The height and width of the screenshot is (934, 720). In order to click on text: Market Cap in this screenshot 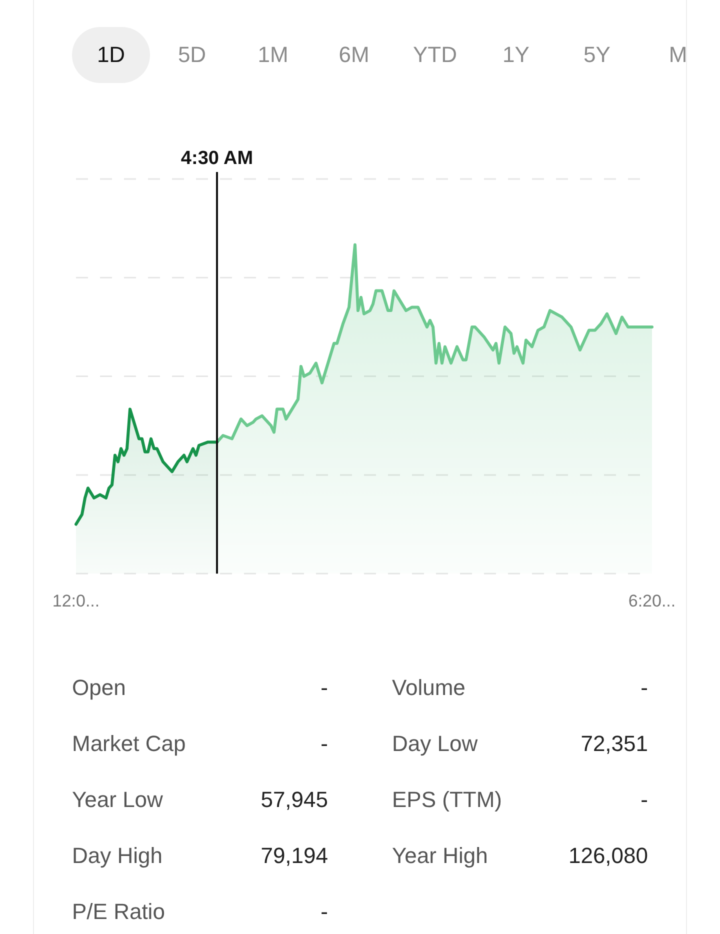, I will do `click(129, 744)`.